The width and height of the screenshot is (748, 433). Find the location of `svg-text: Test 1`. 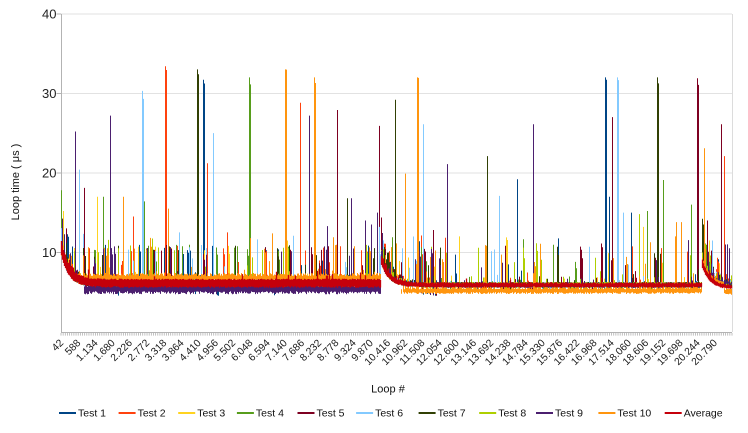

svg-text: Test 1 is located at coordinates (92, 414).